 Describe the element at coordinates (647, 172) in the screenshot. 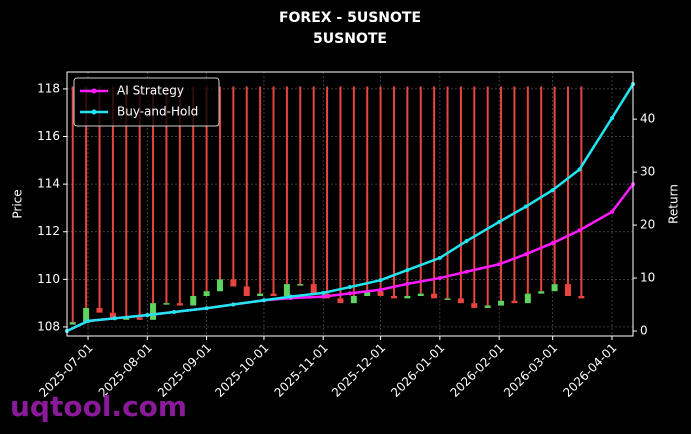

I see `y2-tick-label: 30` at that location.